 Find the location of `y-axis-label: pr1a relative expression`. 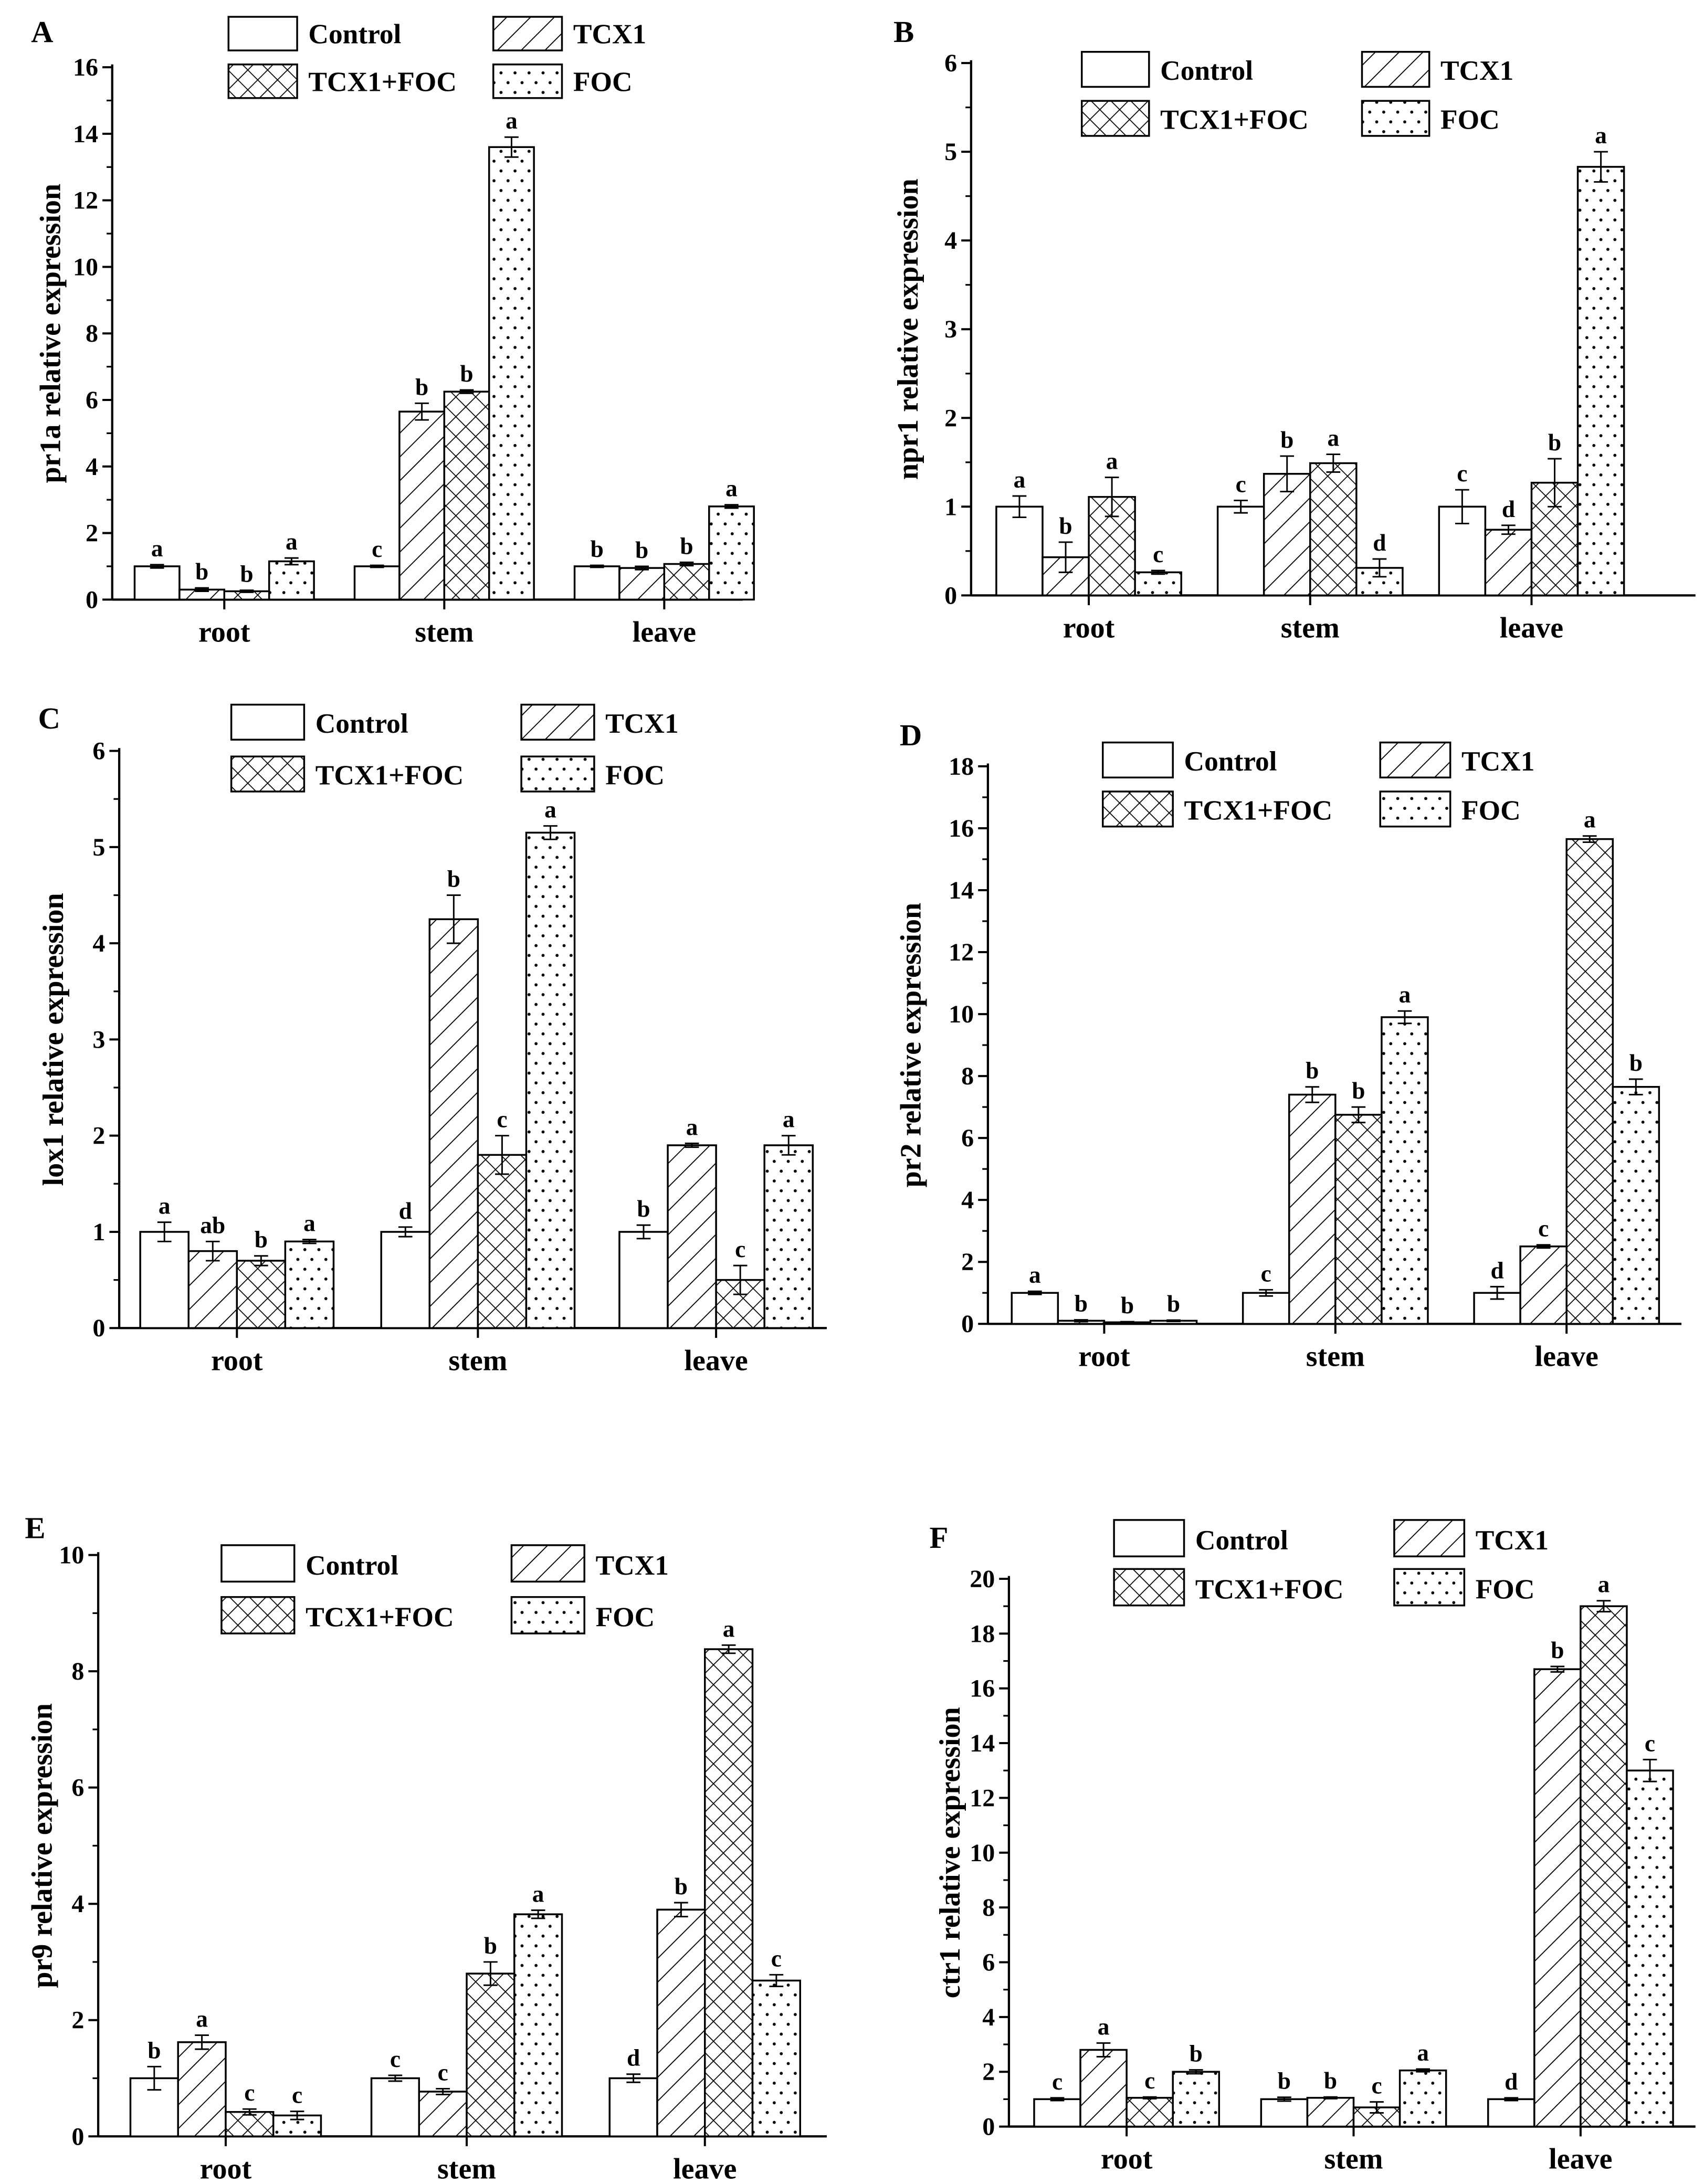

y-axis-label: pr1a relative expression is located at coordinates (51, 333).